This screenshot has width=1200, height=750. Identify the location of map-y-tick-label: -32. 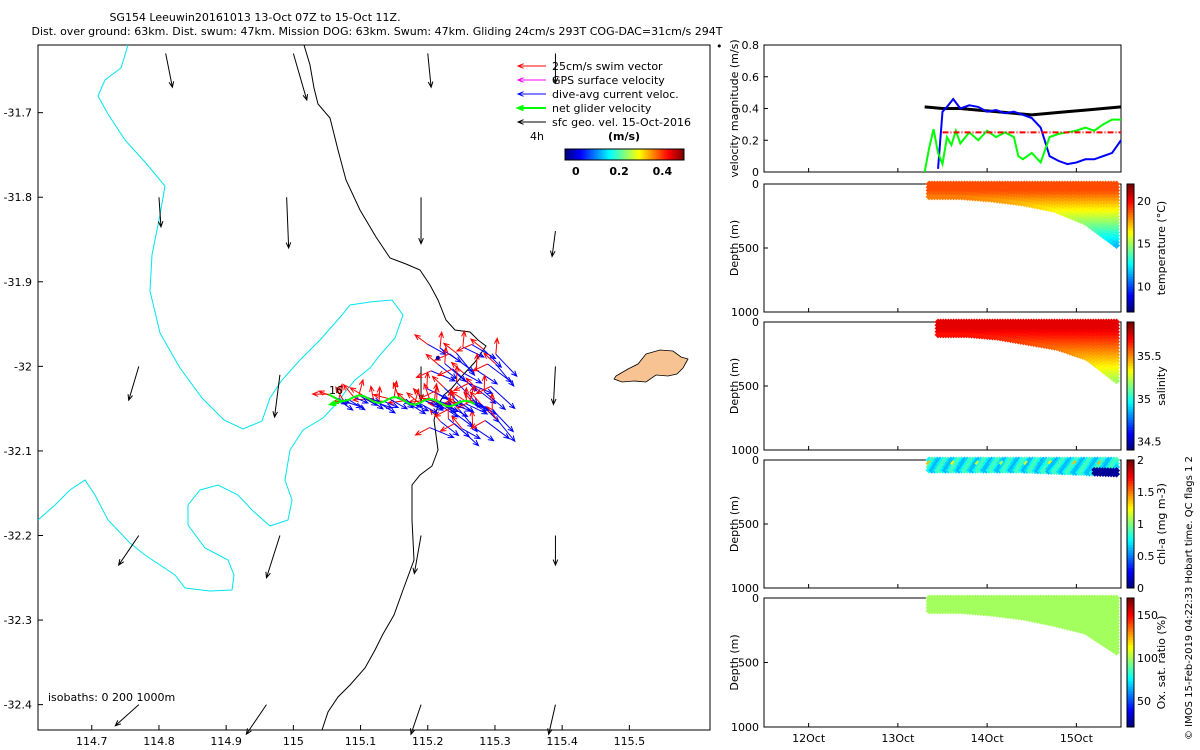
(23, 366).